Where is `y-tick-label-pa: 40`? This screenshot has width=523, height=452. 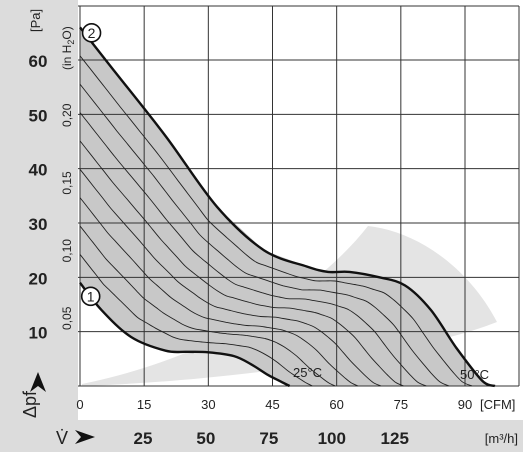 y-tick-label-pa: 40 is located at coordinates (38, 170).